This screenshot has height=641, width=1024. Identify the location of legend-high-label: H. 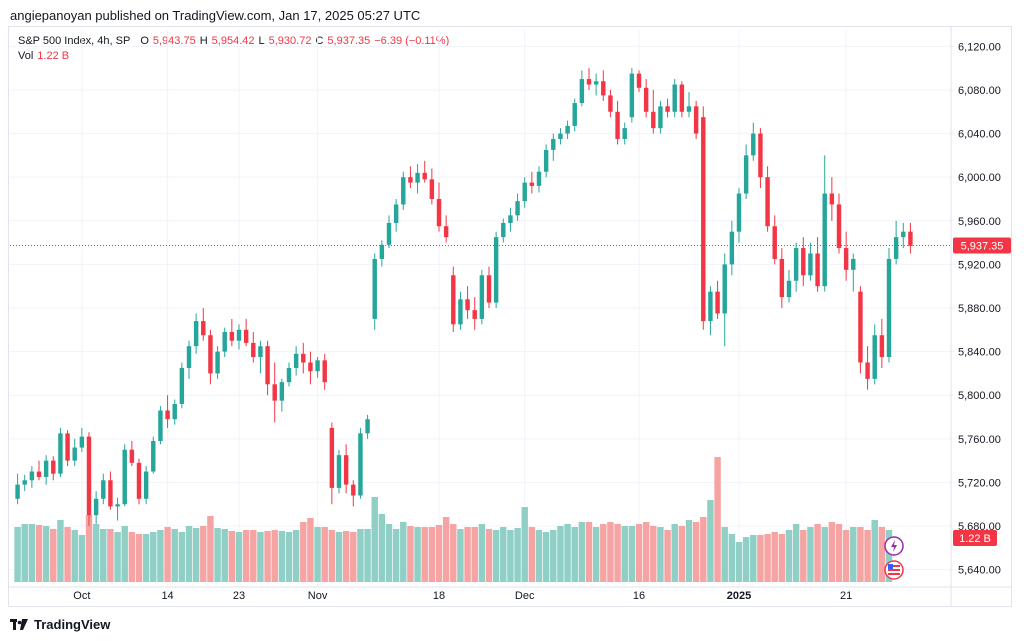
(203, 41).